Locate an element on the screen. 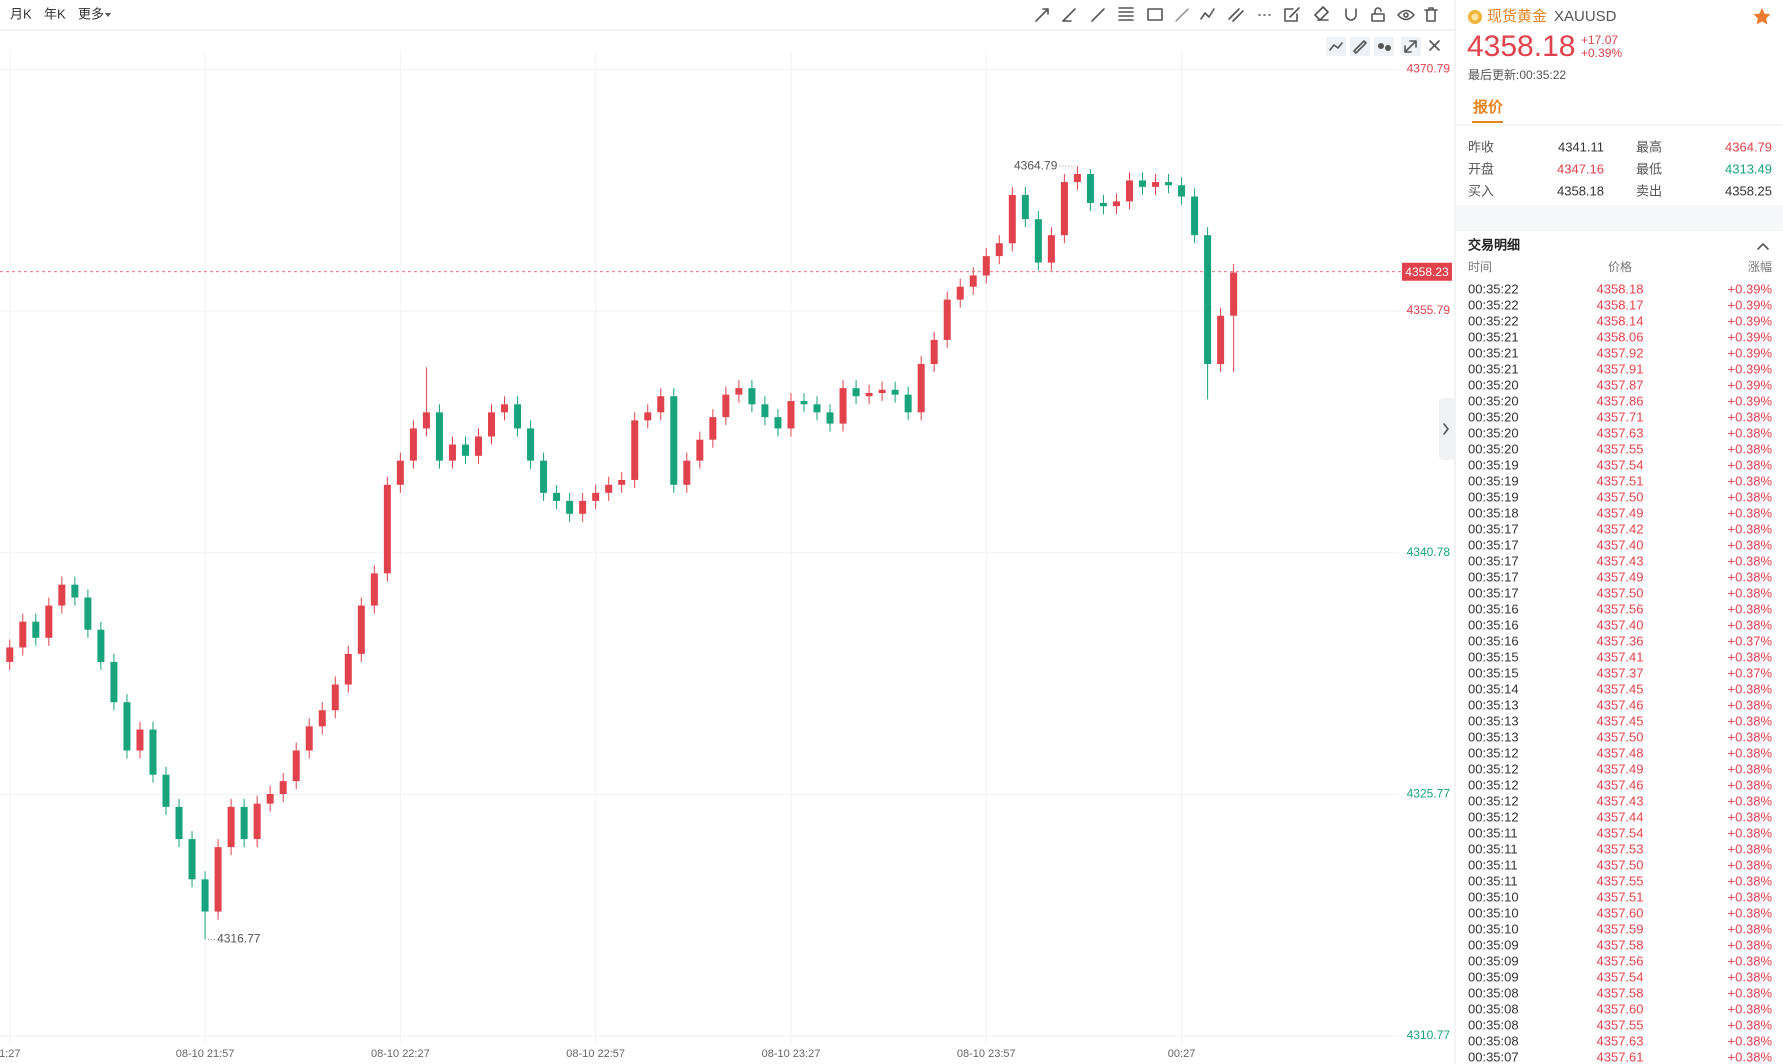 The height and width of the screenshot is (1064, 1783). tool-segment is located at coordinates (1182, 15).